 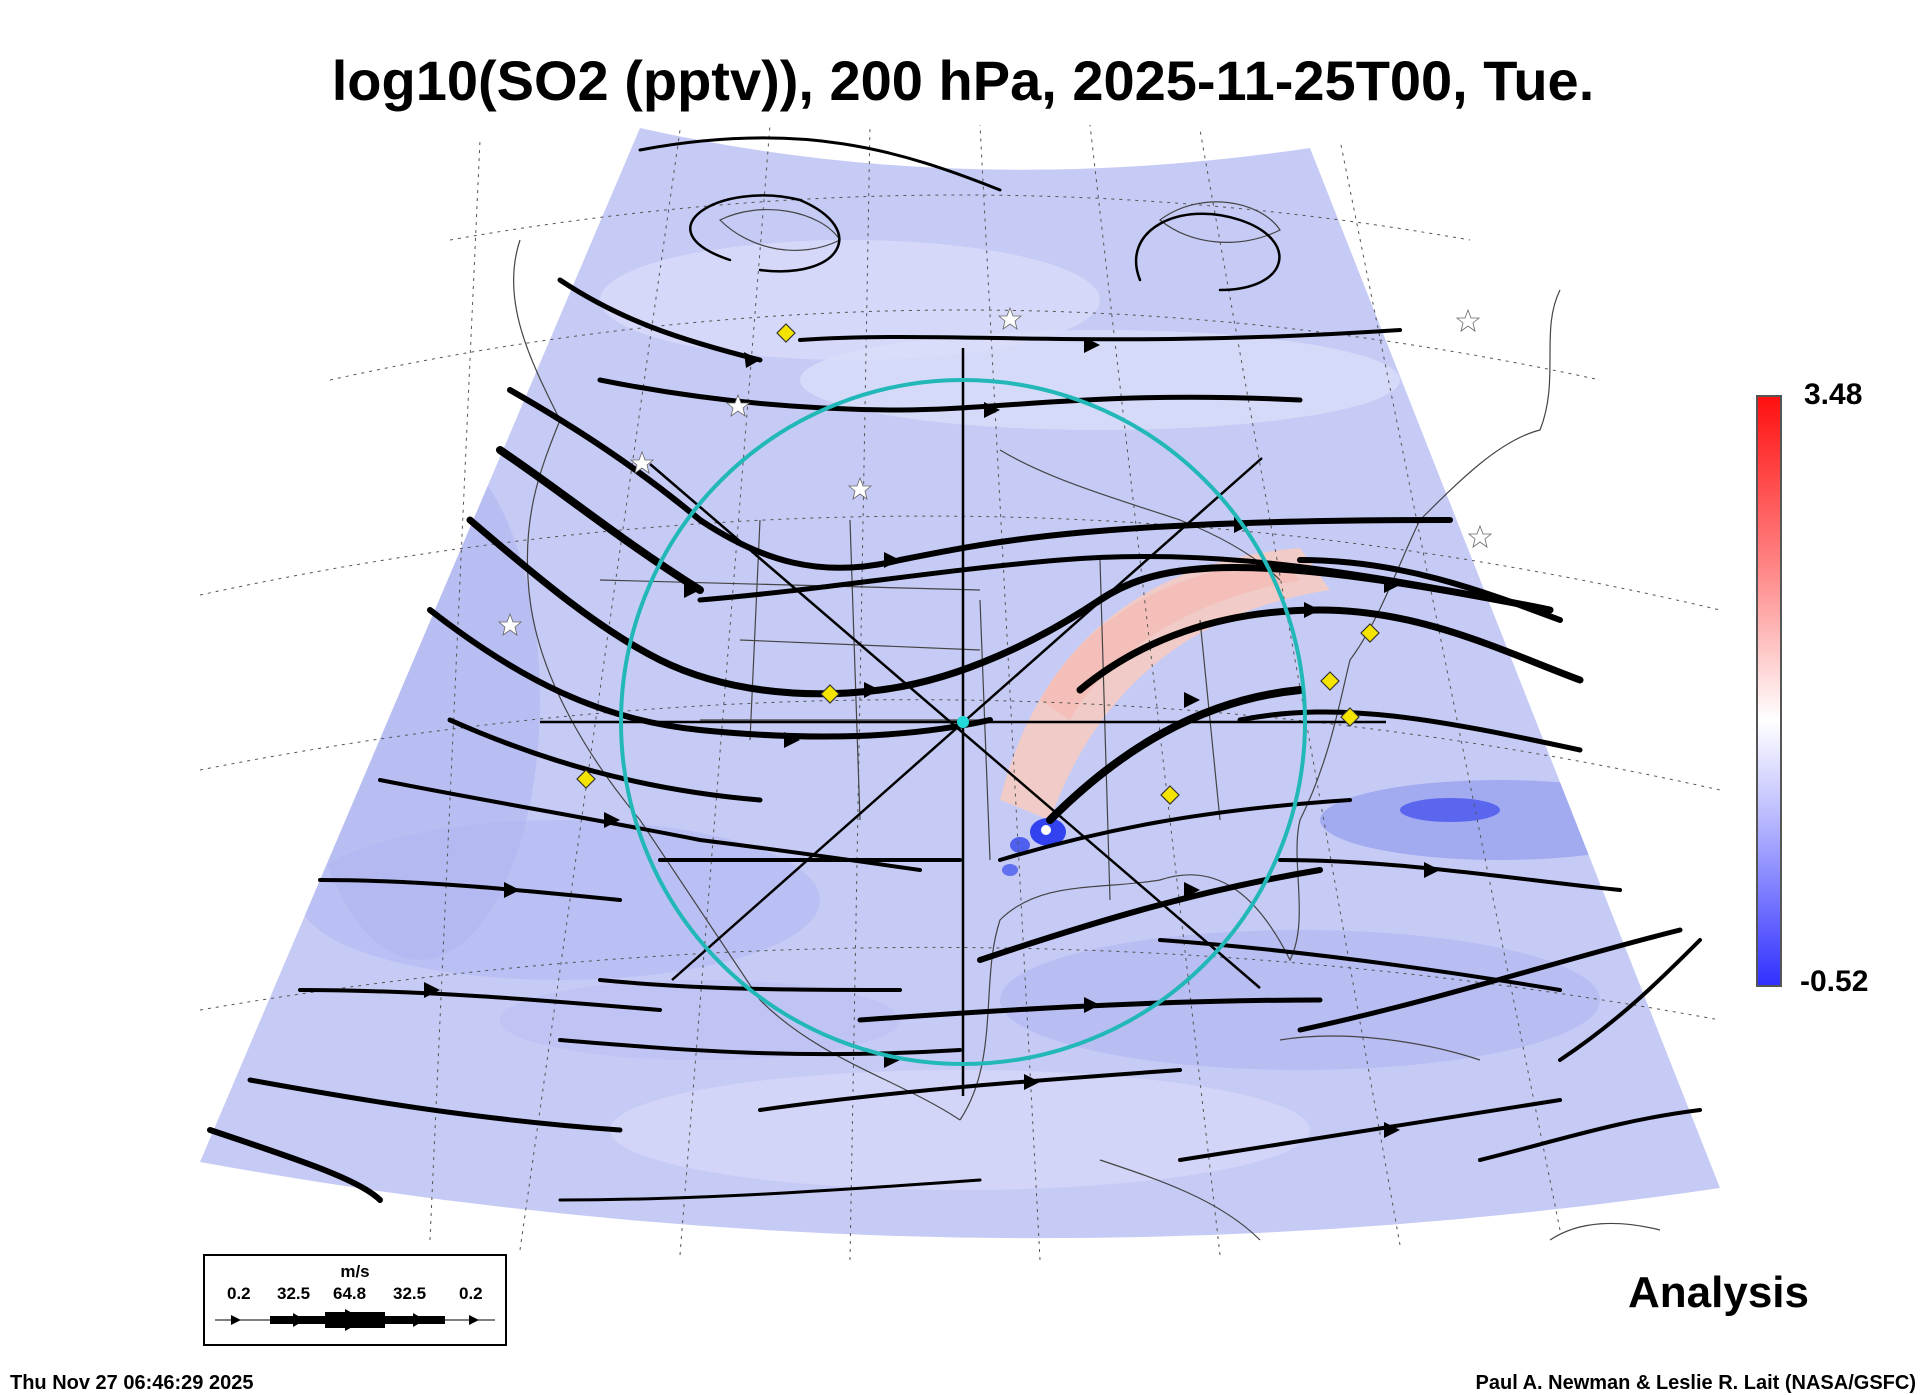 I want to click on footer-timestamp: Thu Nov 27 06:46:29 2025, so click(x=132, y=1383).